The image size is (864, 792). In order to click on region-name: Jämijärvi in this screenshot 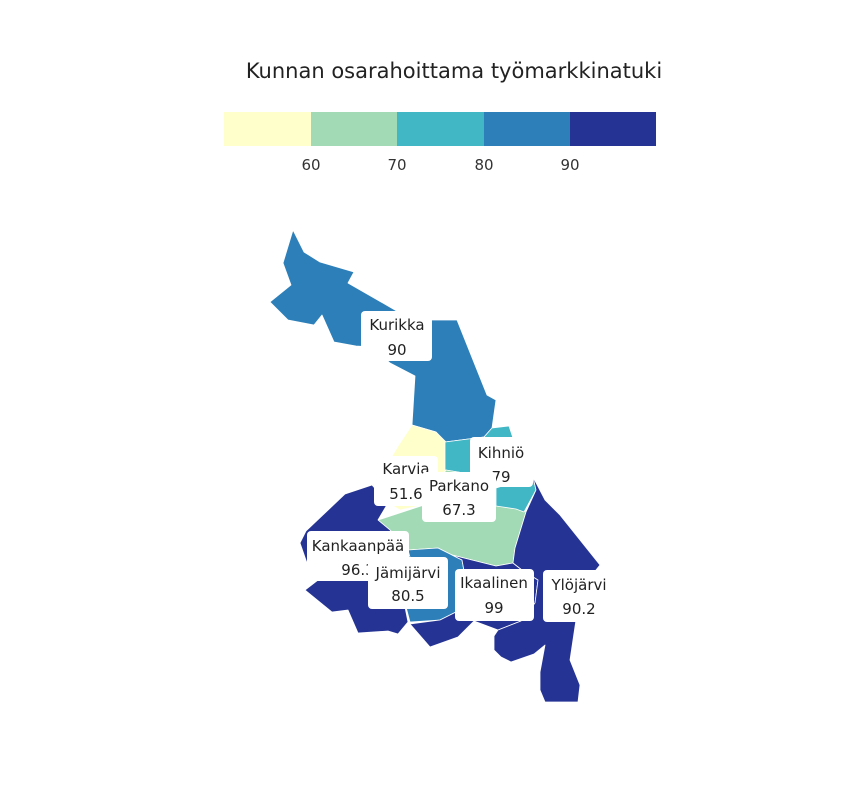, I will do `click(408, 573)`.